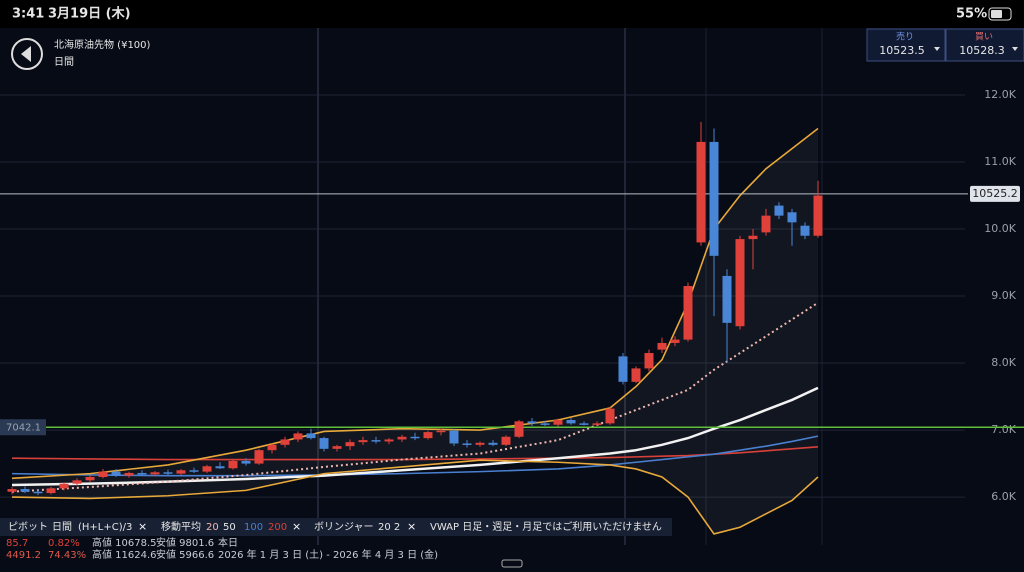  I want to click on back-arrow, so click(26, 54).